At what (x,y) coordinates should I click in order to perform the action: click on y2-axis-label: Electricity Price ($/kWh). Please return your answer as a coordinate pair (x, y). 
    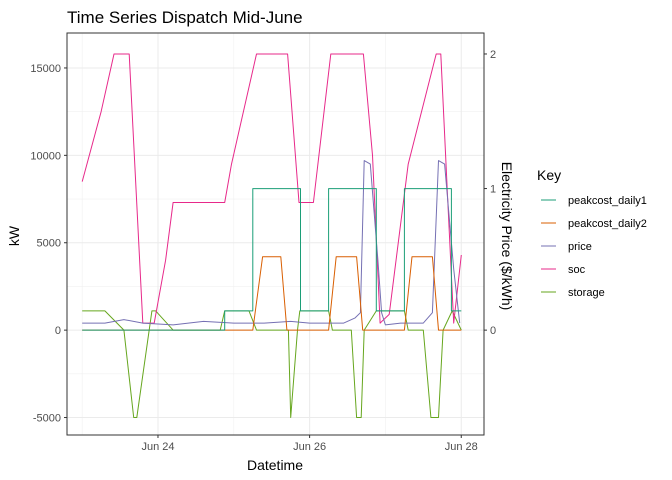
    Looking at the image, I should click on (507, 236).